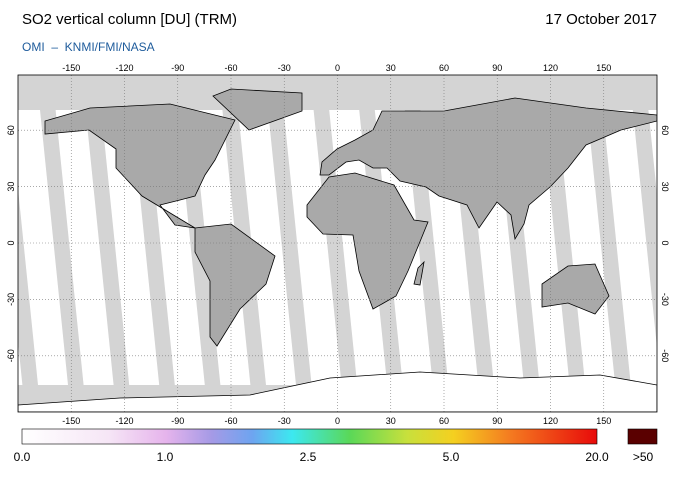 This screenshot has width=676, height=480. What do you see at coordinates (177, 421) in the screenshot?
I see `lon-label-bottom: -90` at bounding box center [177, 421].